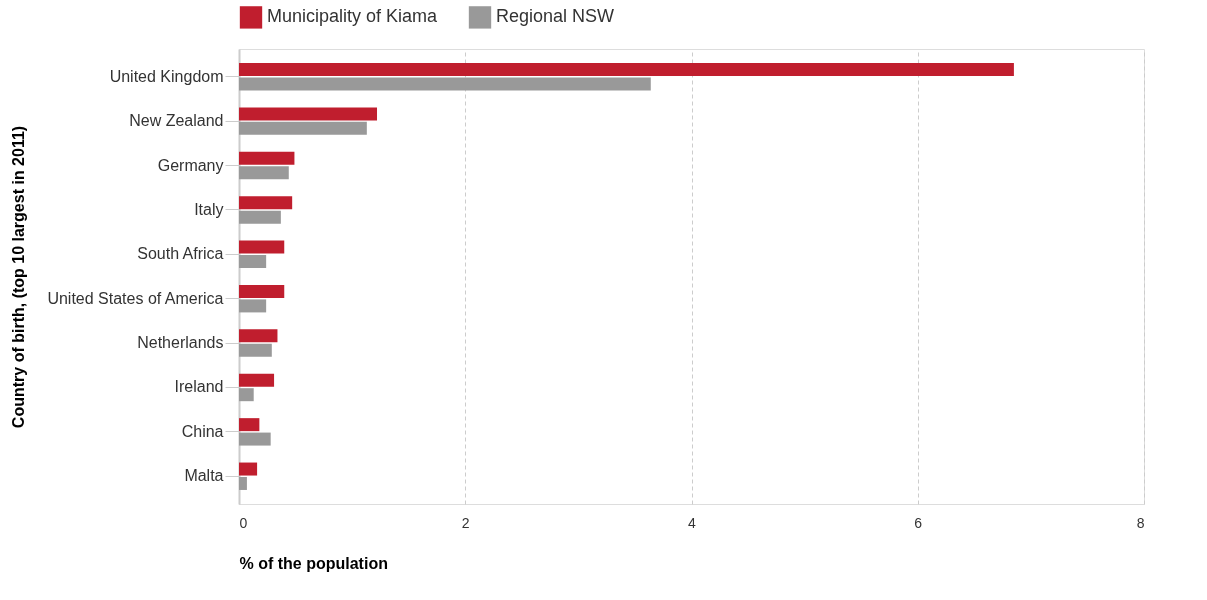 Image resolution: width=1207 pixels, height=600 pixels. Describe the element at coordinates (204, 476) in the screenshot. I see `y-tick-label: Malta` at that location.